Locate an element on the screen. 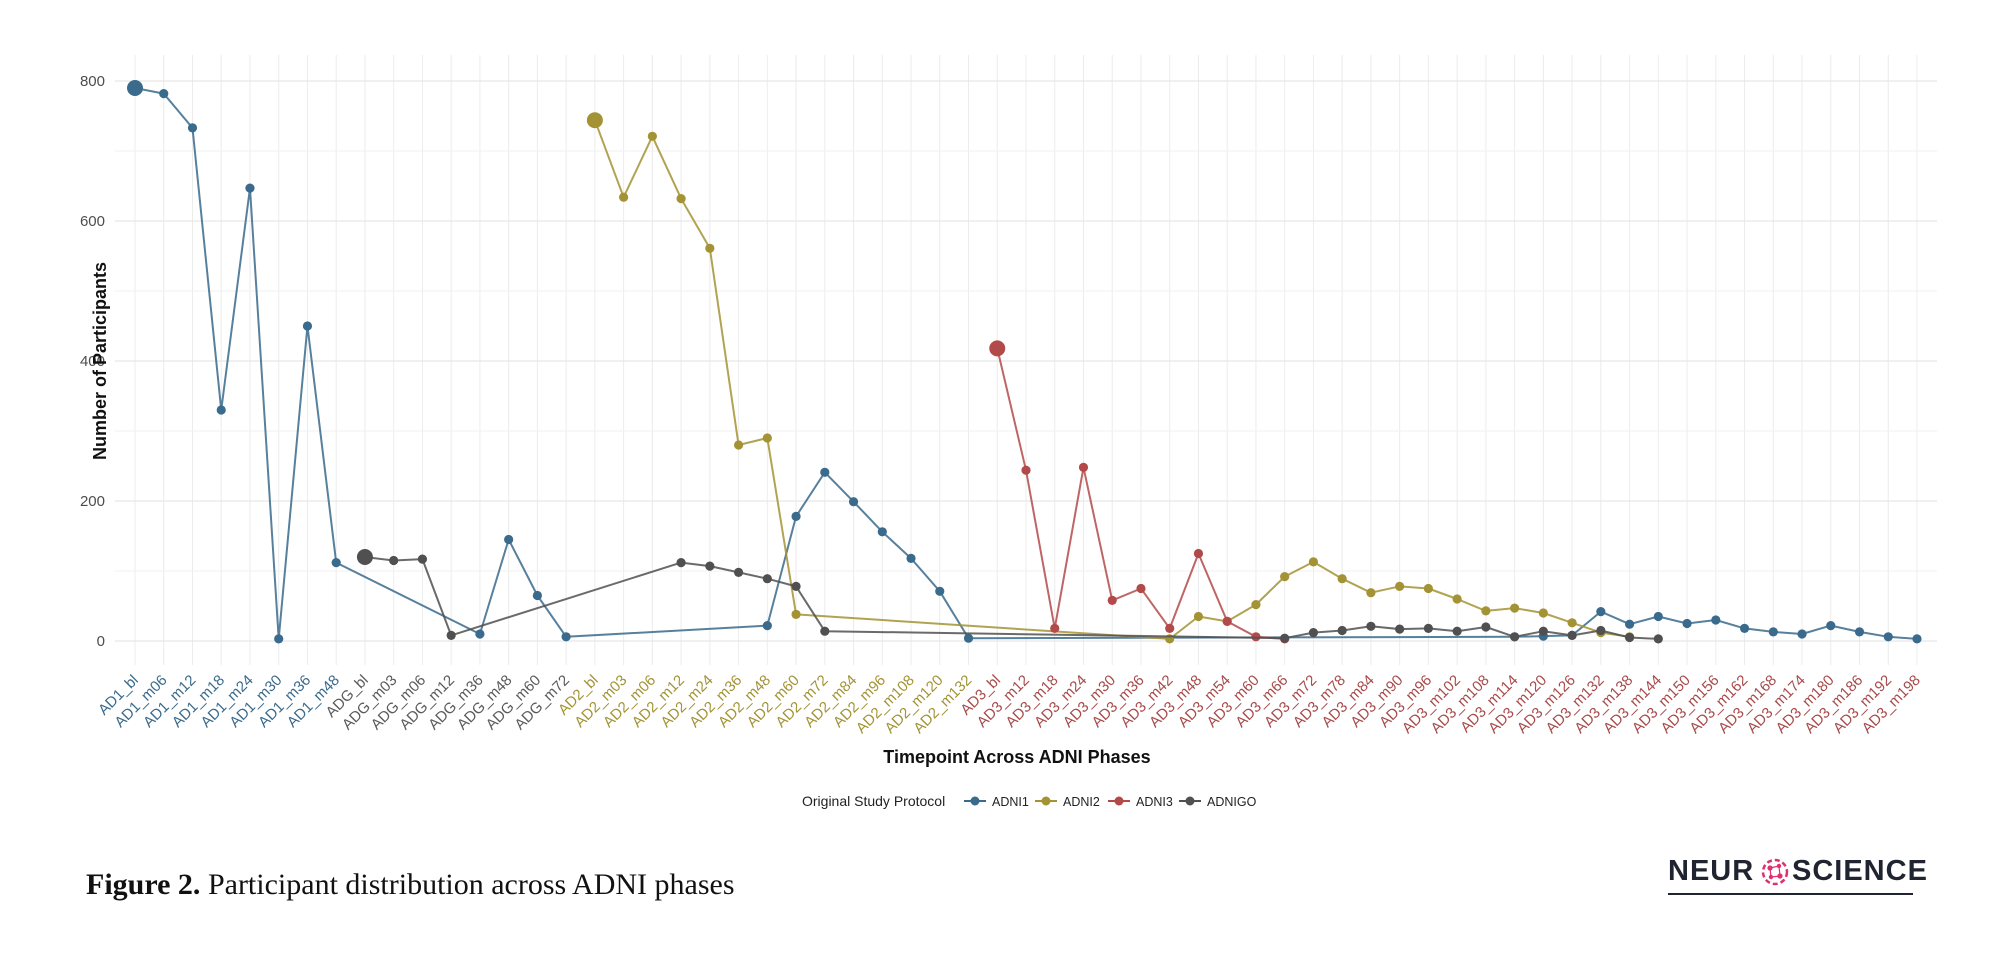  publisher-logo: NEUR SCIENCE is located at coordinates (1797, 875).